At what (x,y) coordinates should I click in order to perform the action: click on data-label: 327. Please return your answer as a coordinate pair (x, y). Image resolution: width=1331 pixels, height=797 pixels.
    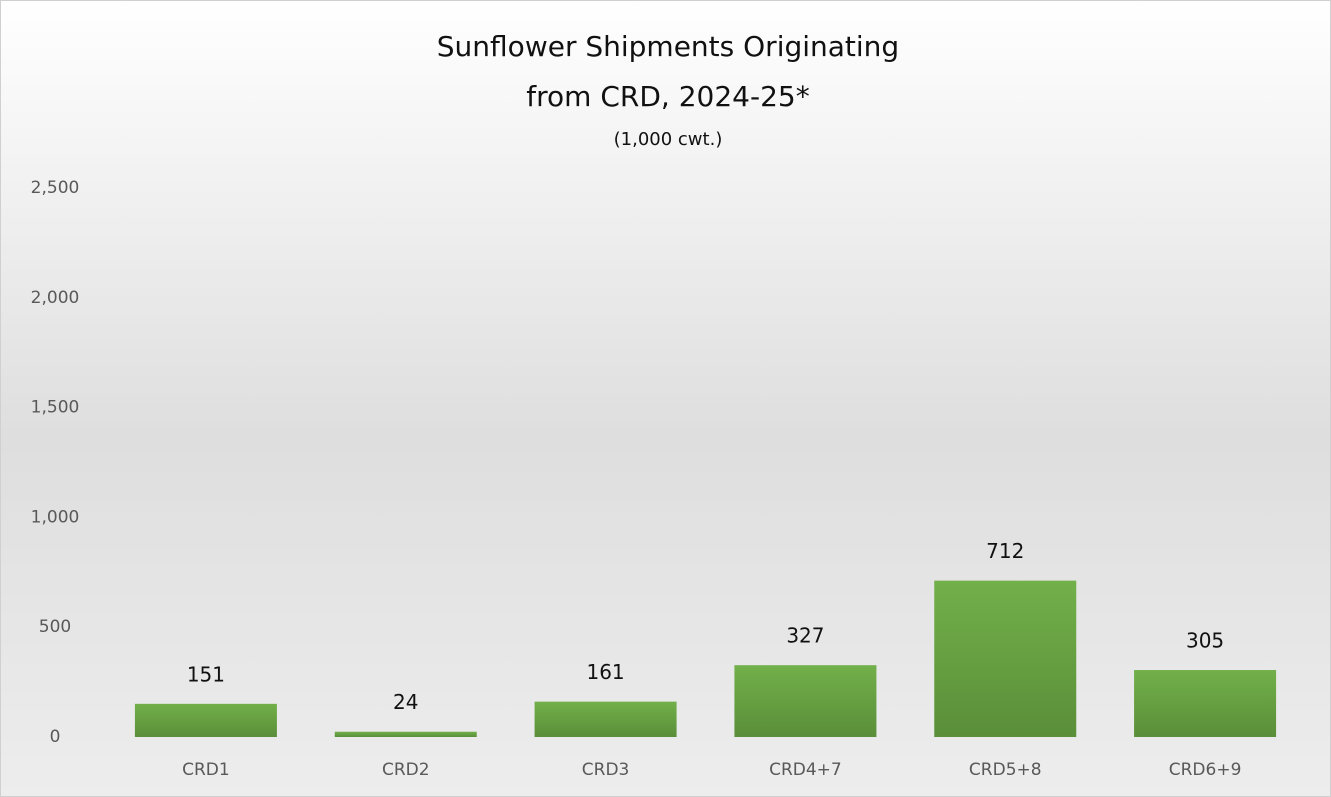
    Looking at the image, I should click on (805, 636).